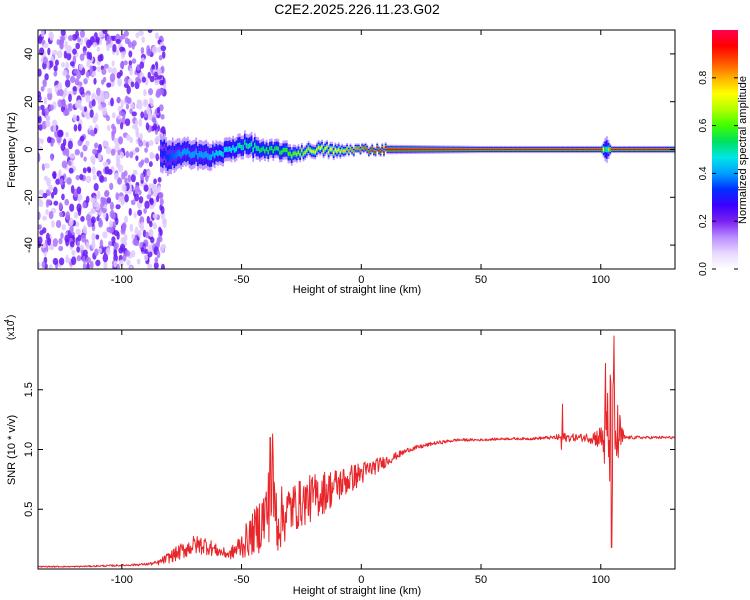 The width and height of the screenshot is (750, 600). What do you see at coordinates (743, 150) in the screenshot?
I see `colorbar-label: Normalized spectral amplitude` at bounding box center [743, 150].